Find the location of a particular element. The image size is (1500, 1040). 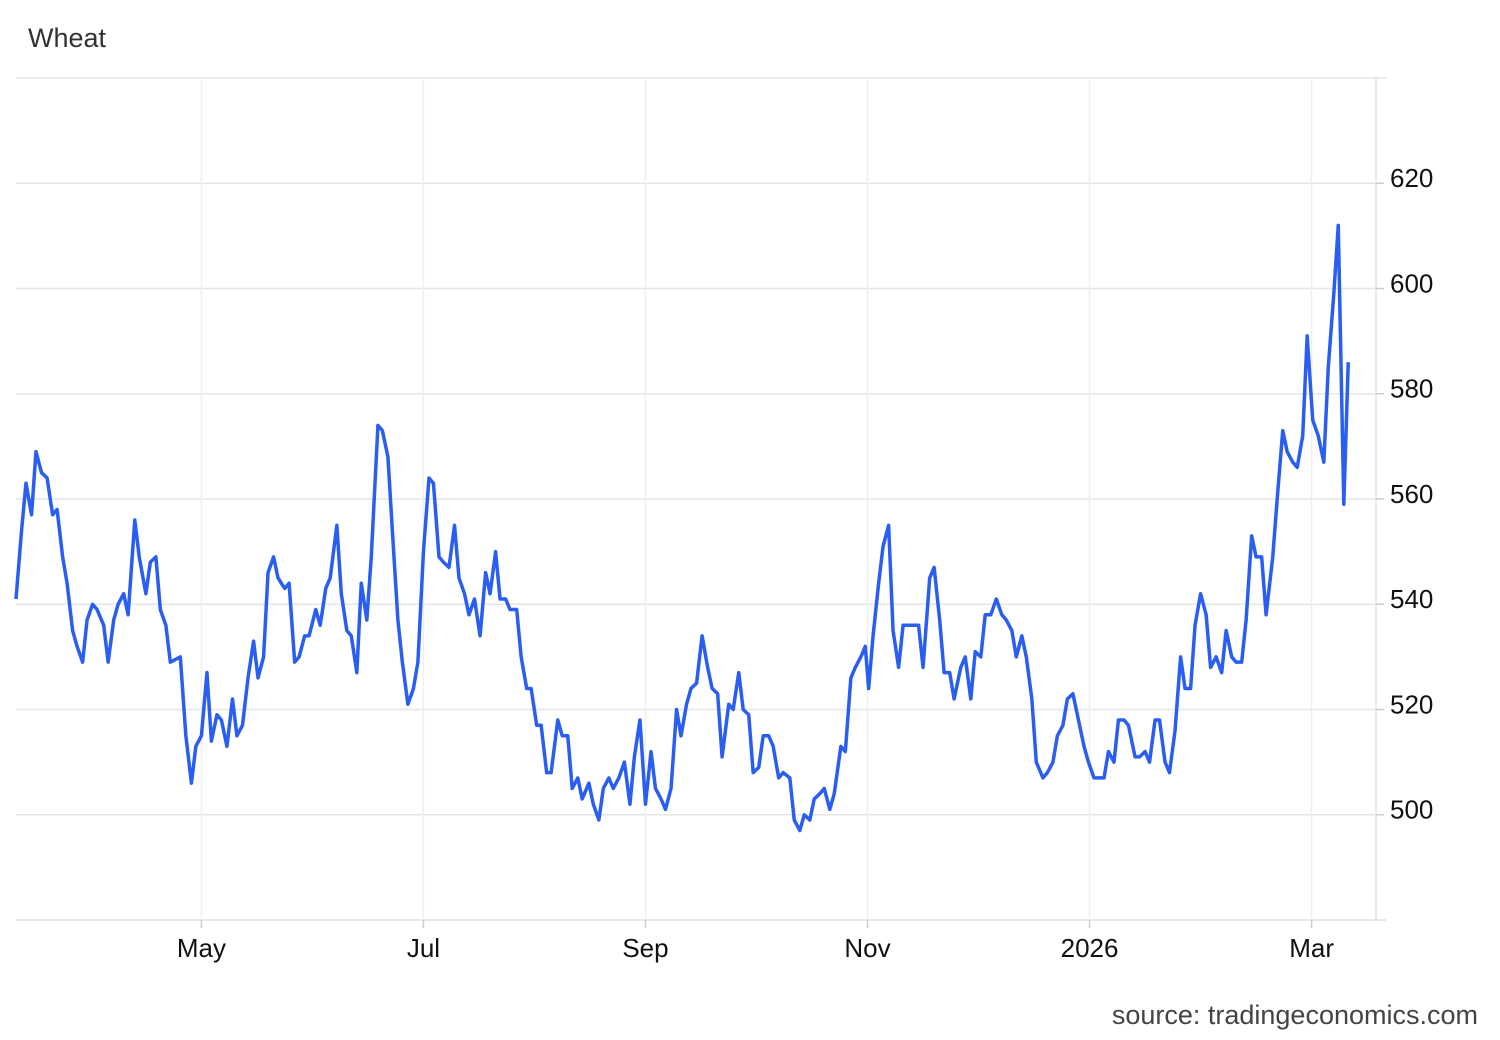

x-tick-label: Mar is located at coordinates (1311, 948).